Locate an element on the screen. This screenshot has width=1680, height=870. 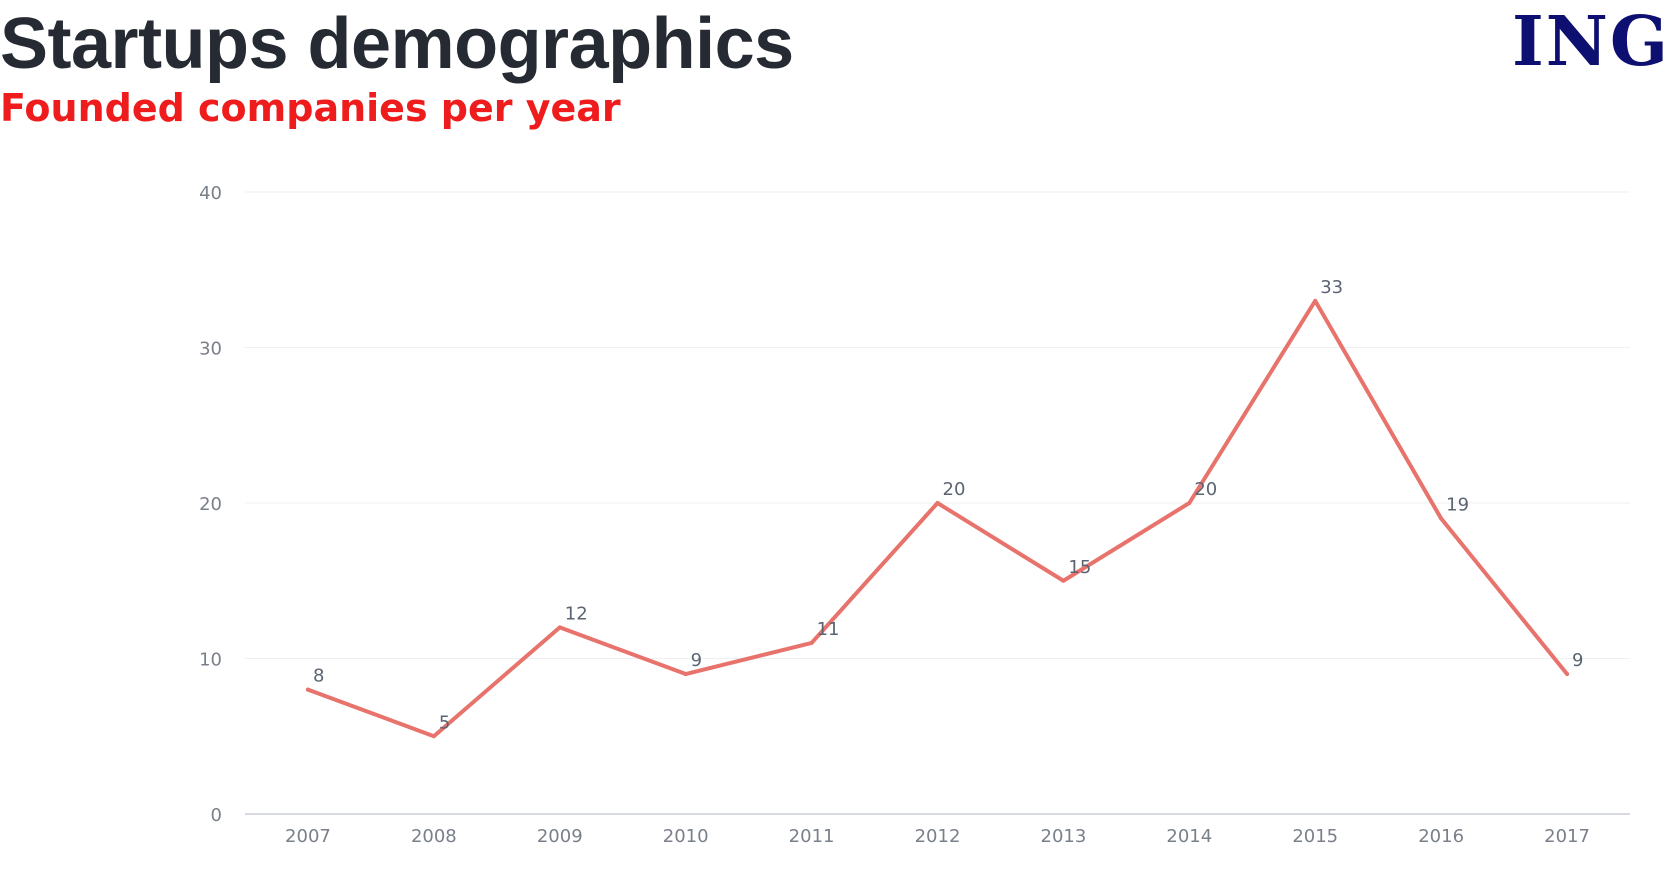
y-axis-tick-labels: 0 10 20 30 40 is located at coordinates (210, 504).